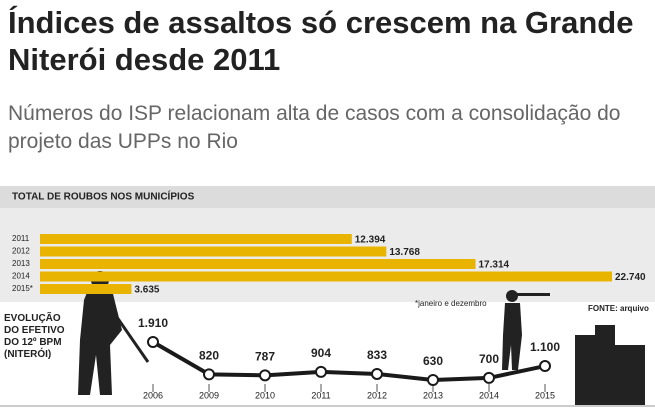  What do you see at coordinates (209, 395) in the screenshot?
I see `x-tick-label: 2009` at bounding box center [209, 395].